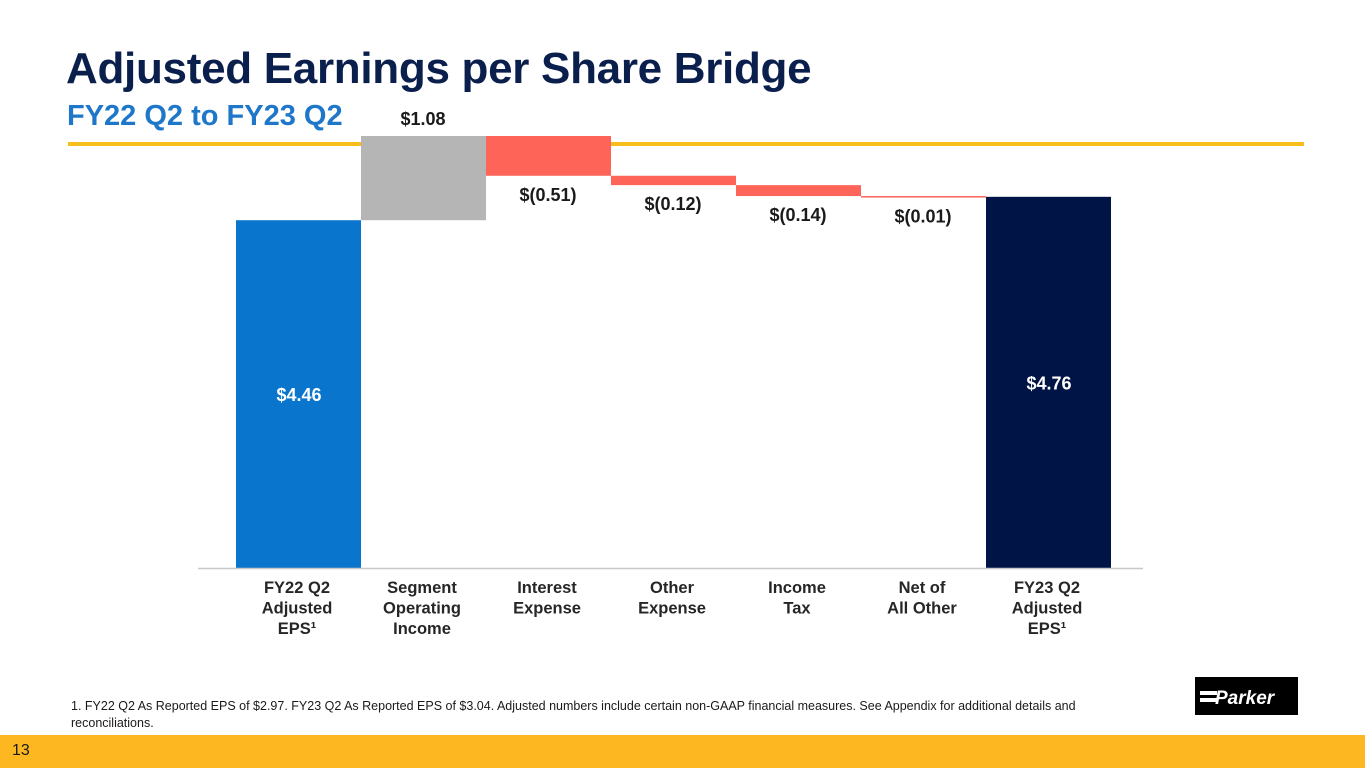  I want to click on data-label-5: $(0.01), so click(922, 217).